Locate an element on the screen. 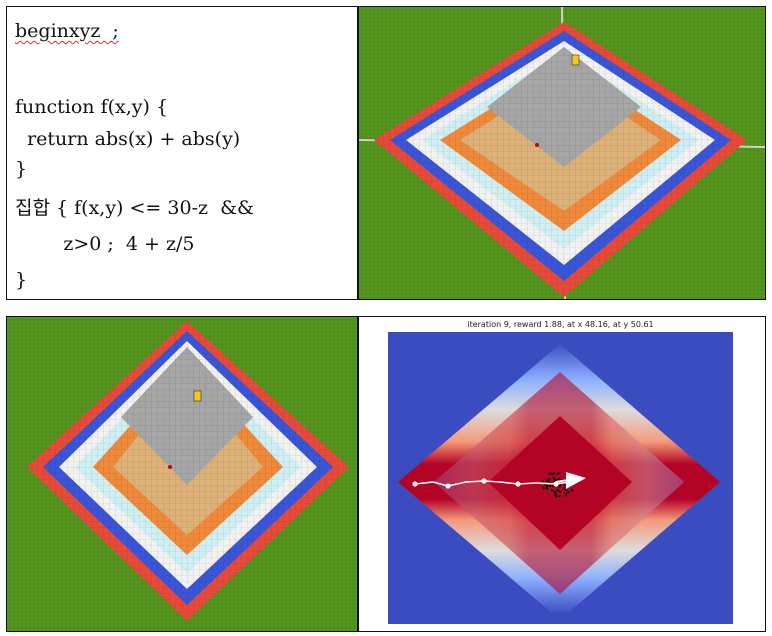 Image resolution: width=772 pixels, height=636 pixels. code-line-4: return abs(x) + abs(y) is located at coordinates (128, 139).